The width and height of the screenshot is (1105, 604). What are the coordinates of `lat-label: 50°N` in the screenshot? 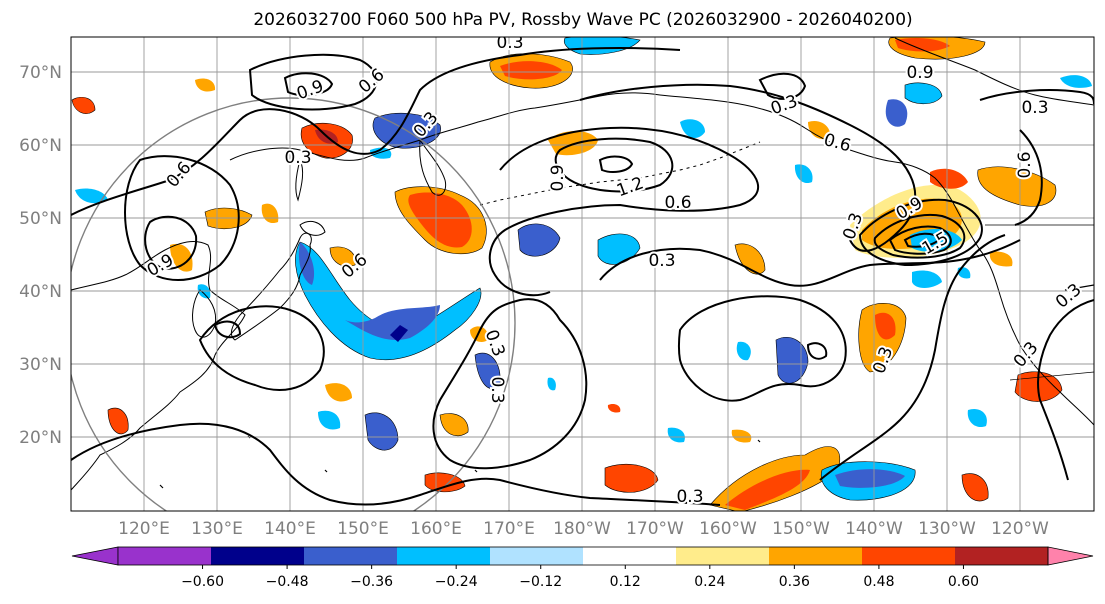 It's located at (40, 219).